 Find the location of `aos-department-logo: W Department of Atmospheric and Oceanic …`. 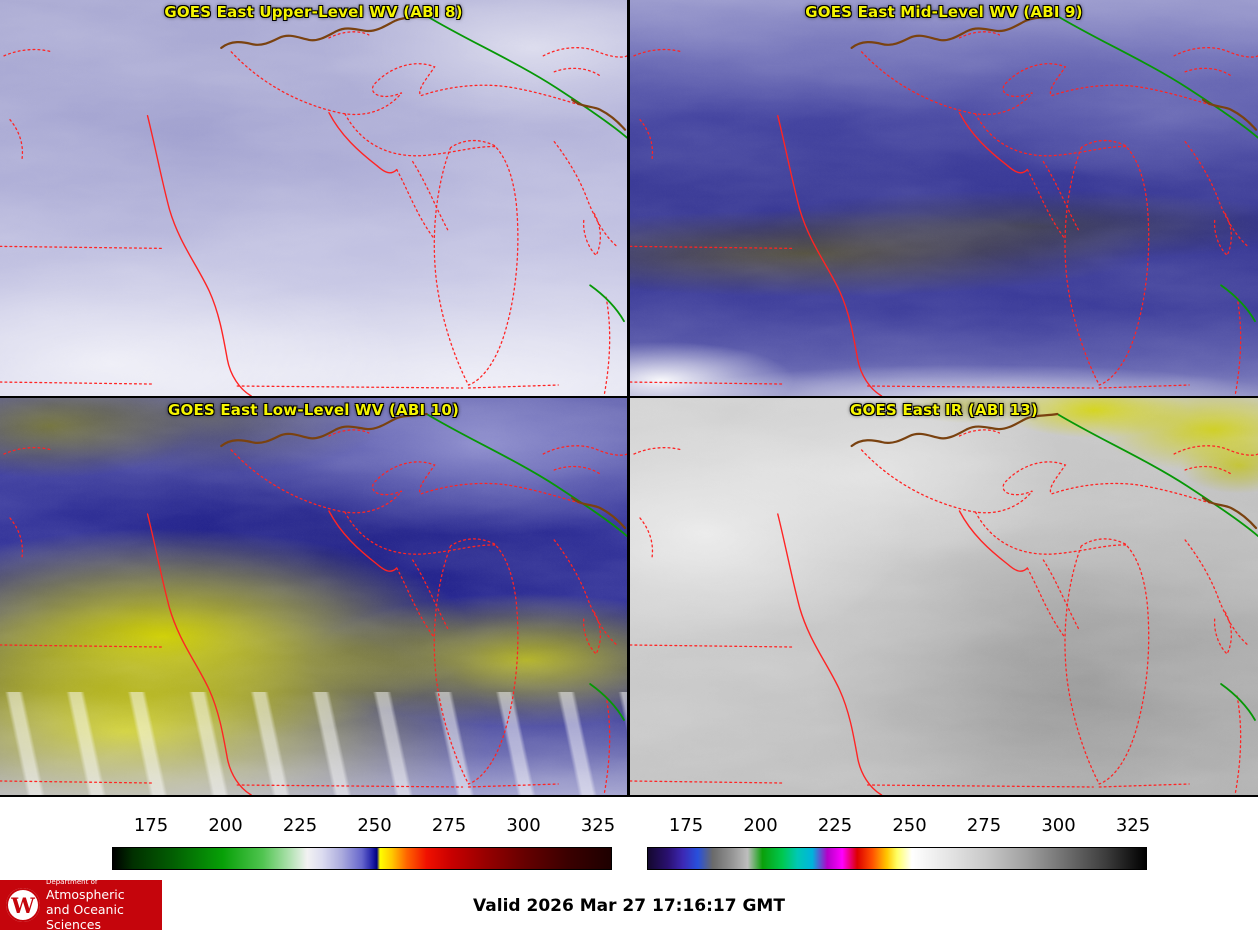

aos-department-logo: W Department of Atmospheric and Oceanic … is located at coordinates (81, 904).